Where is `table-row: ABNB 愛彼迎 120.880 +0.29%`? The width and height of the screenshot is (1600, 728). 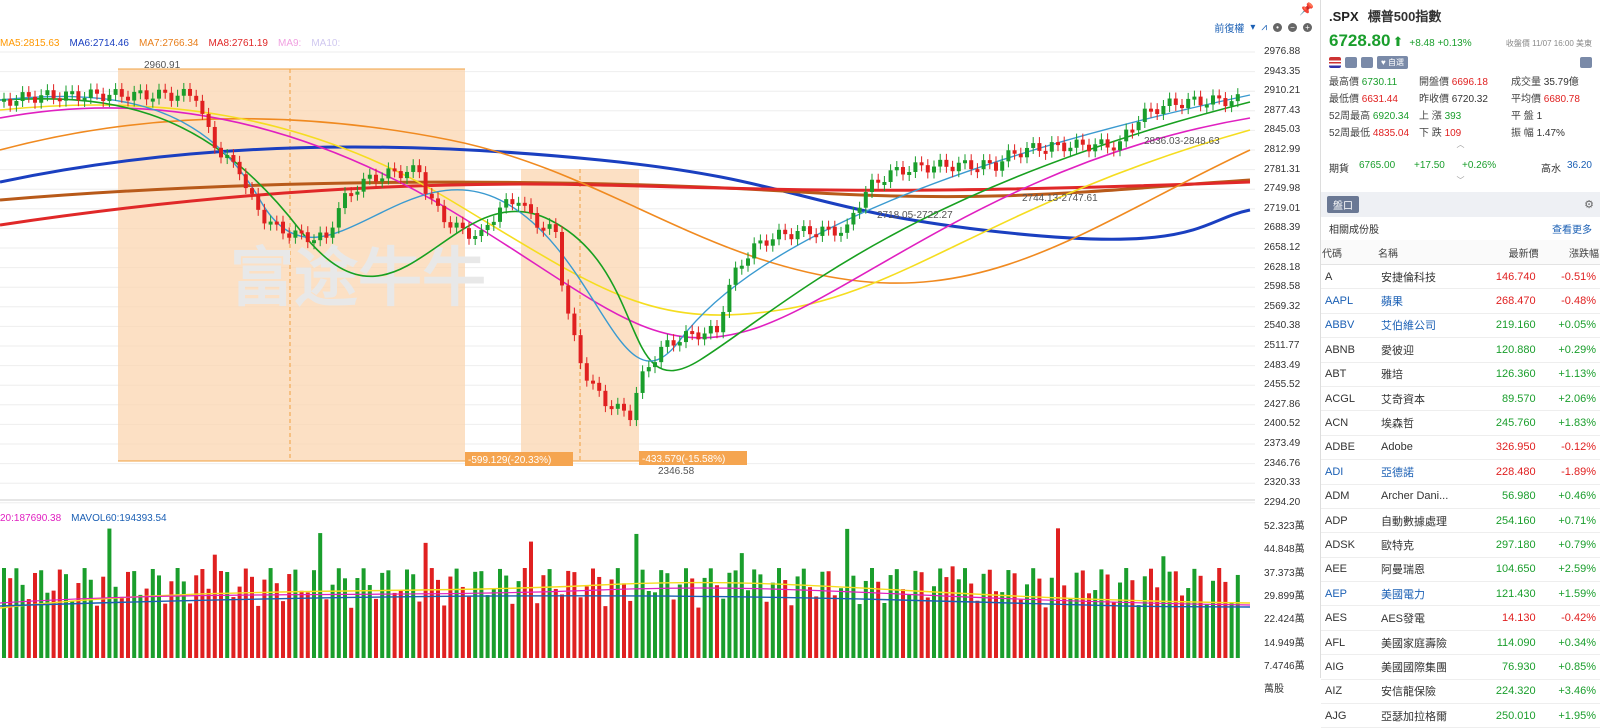
table-row: ABNB 愛彼迎 120.880 +0.29% is located at coordinates (1460, 350).